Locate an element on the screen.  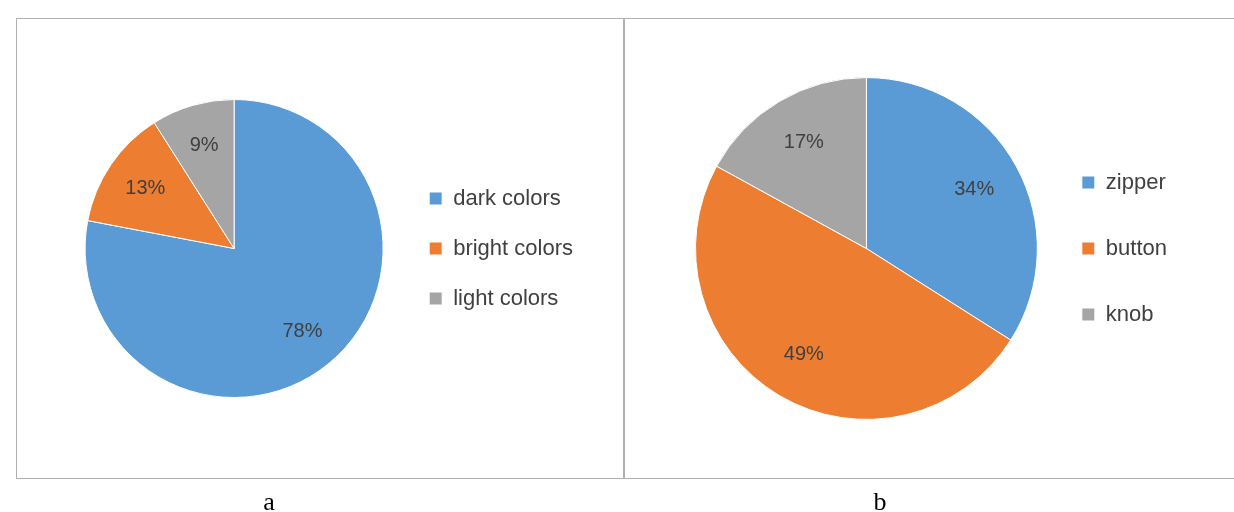
data-label: 9% is located at coordinates (204, 144).